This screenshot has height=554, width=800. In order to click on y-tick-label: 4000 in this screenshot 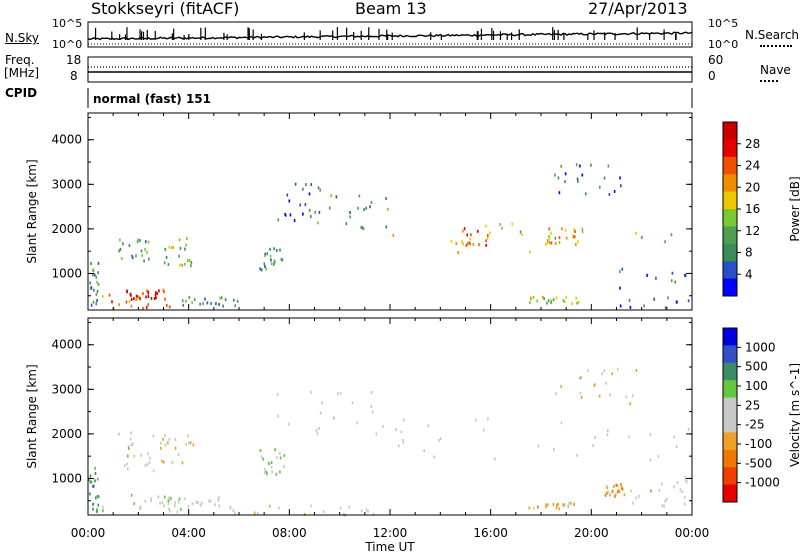, I will do `click(66, 140)`.